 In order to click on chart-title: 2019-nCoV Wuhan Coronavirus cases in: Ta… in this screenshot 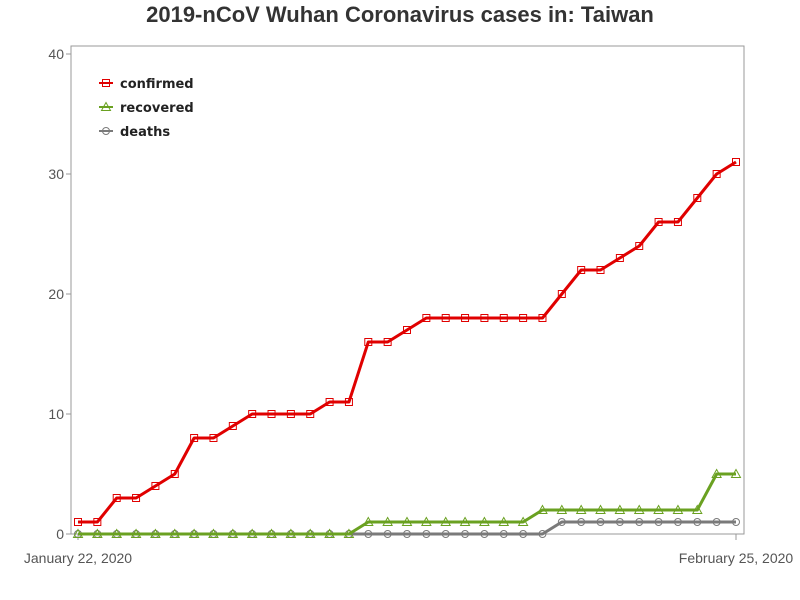, I will do `click(400, 14)`.